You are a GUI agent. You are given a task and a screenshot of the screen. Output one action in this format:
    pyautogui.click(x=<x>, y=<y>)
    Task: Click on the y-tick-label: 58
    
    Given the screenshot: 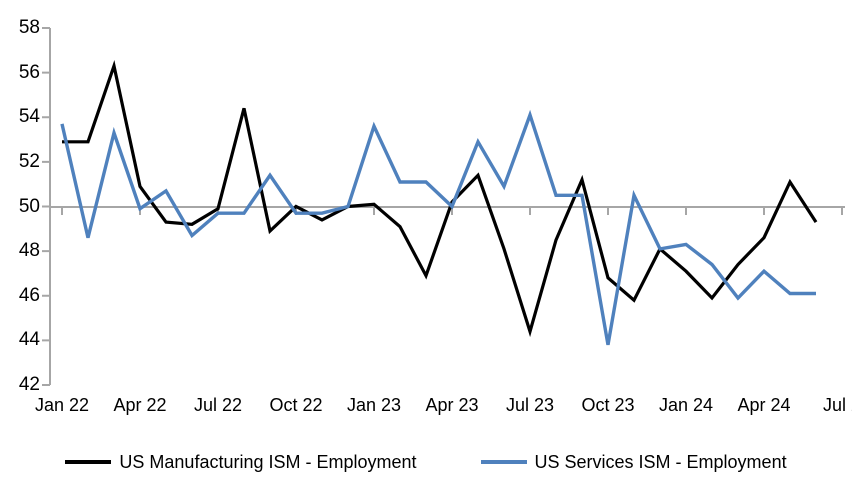 What is the action you would take?
    pyautogui.click(x=29, y=27)
    